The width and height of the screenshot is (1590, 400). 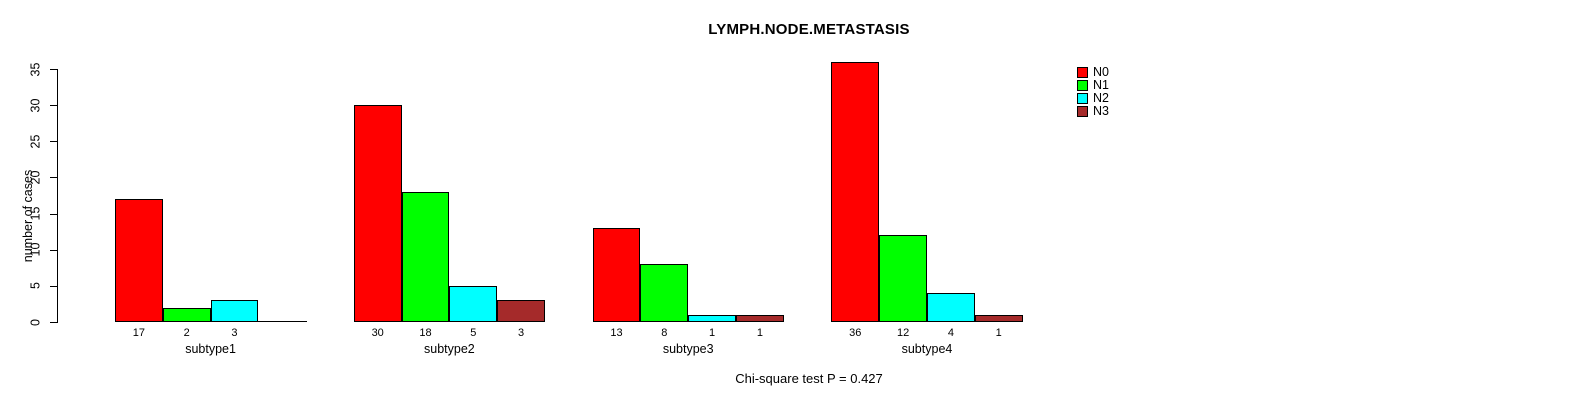 What do you see at coordinates (809, 29) in the screenshot?
I see `chart-title: LYMPH.NODE.METASTASIS` at bounding box center [809, 29].